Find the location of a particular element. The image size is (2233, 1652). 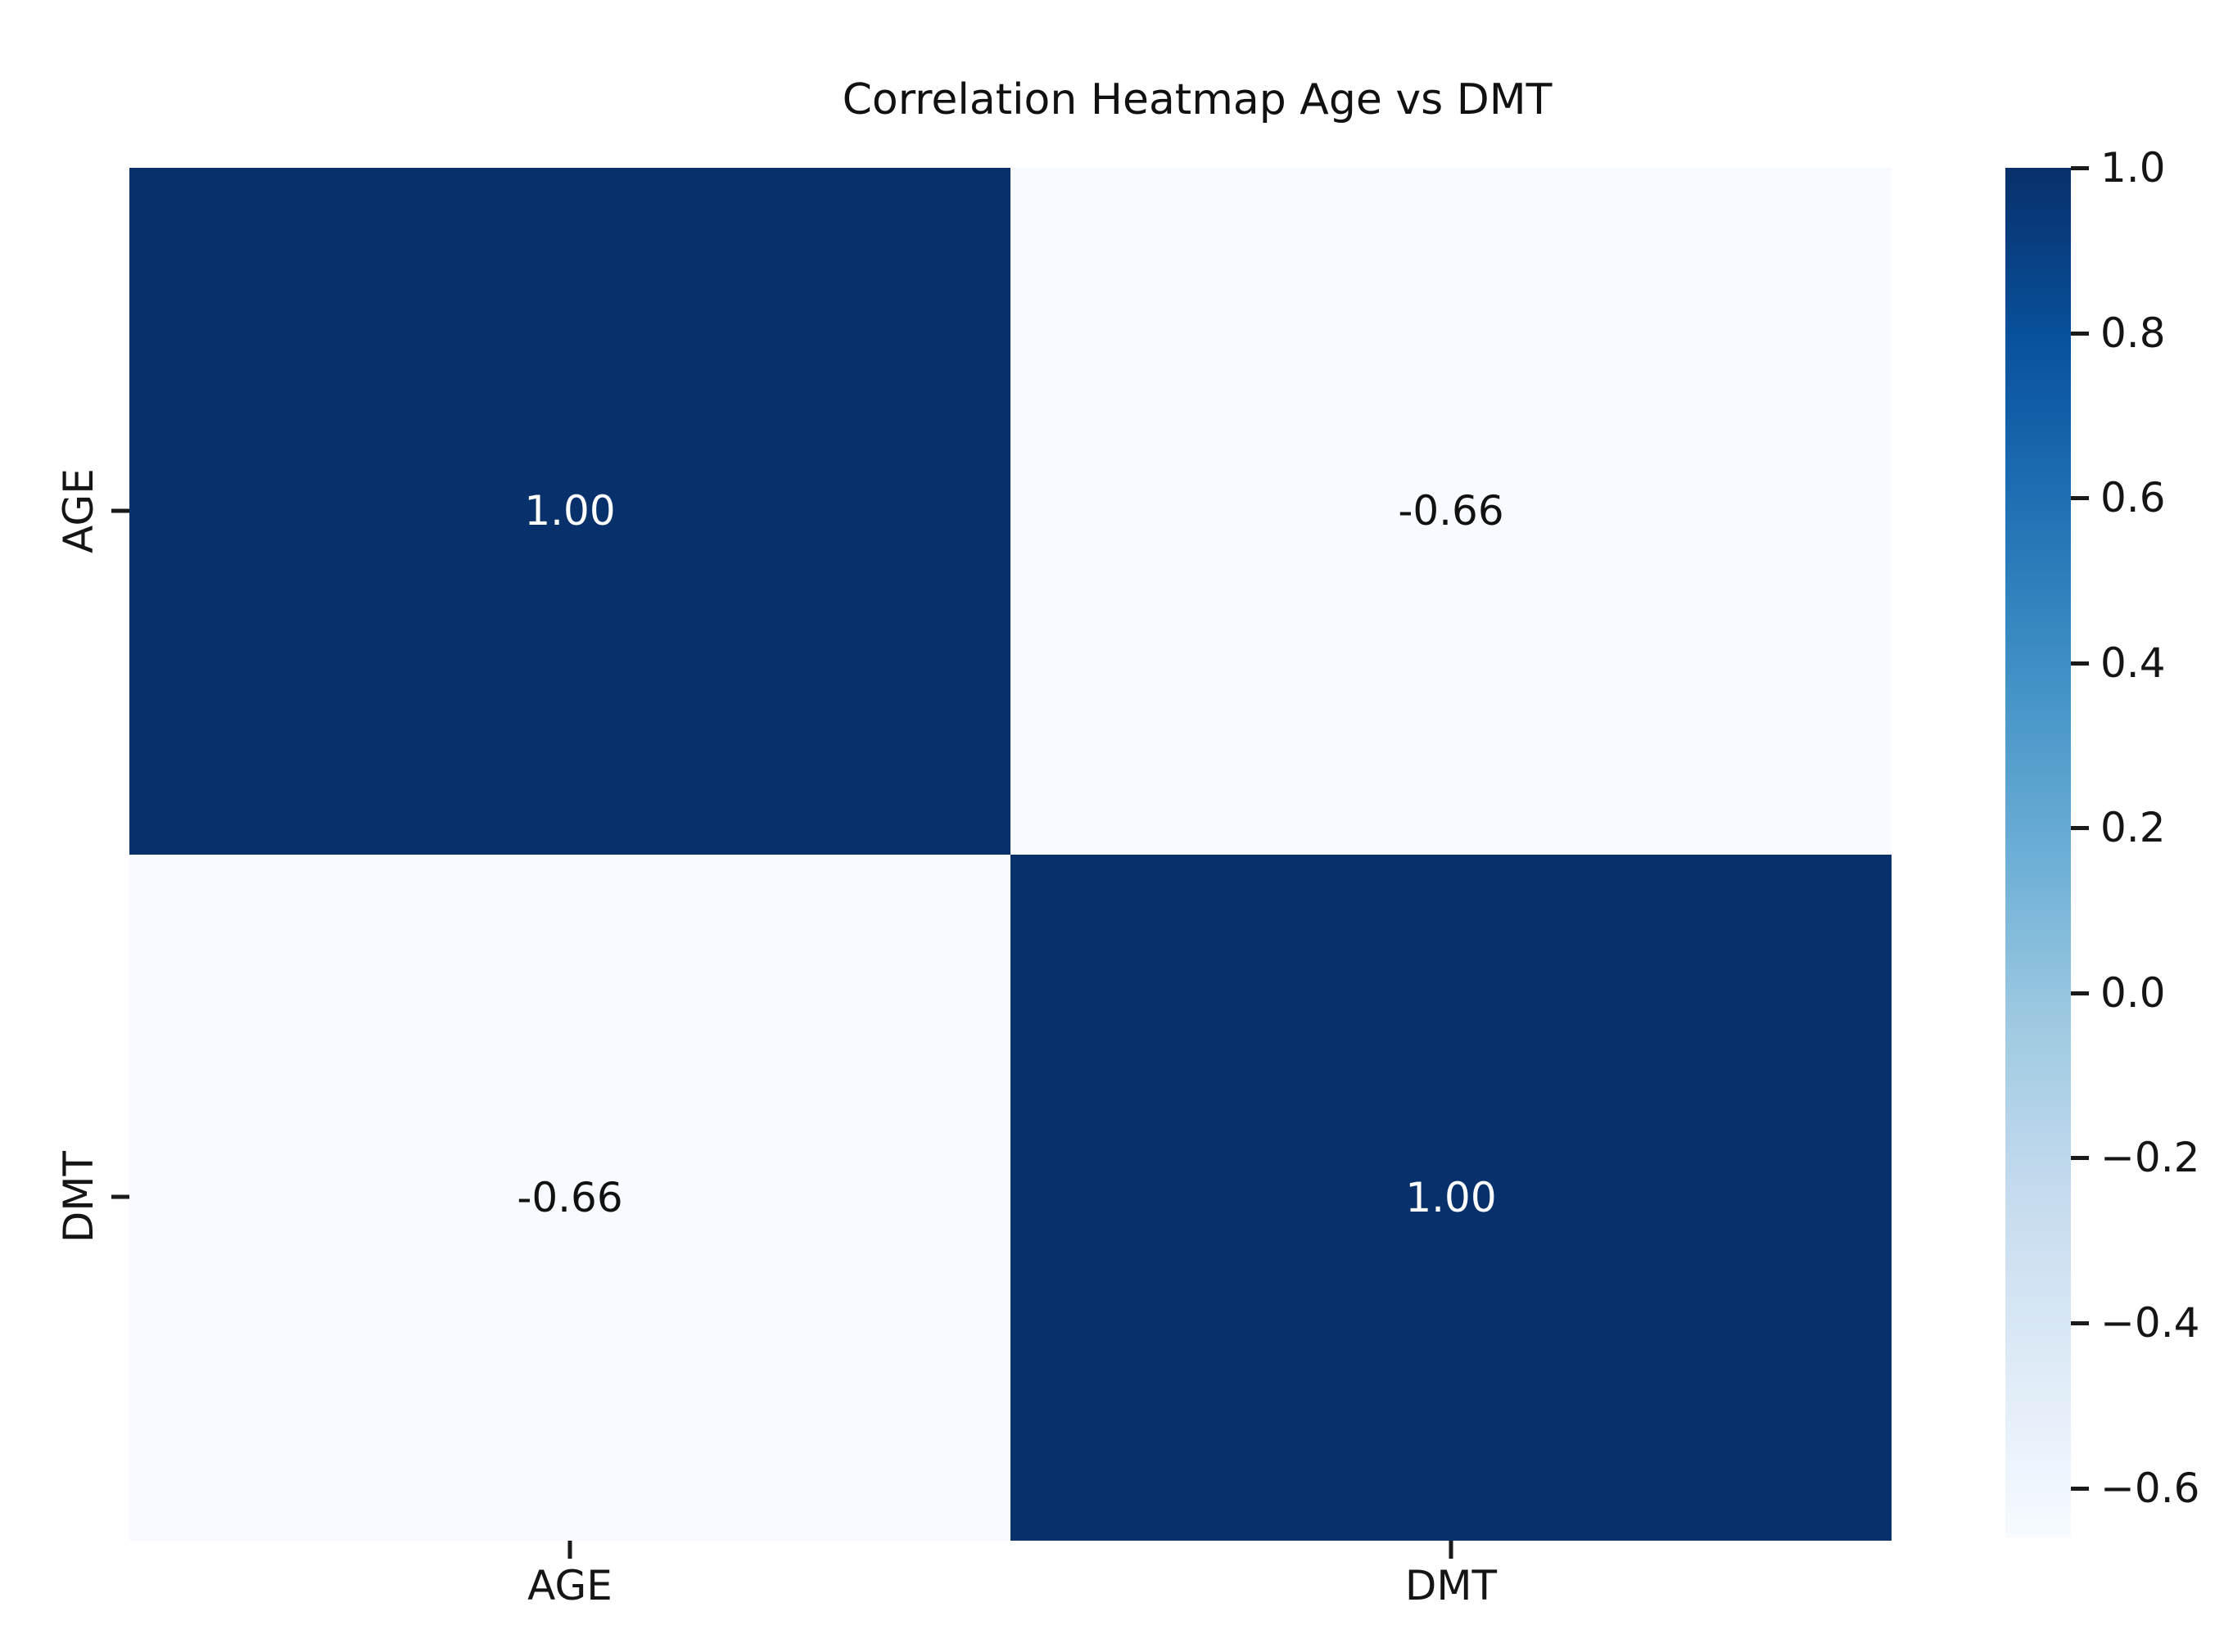

colorbar-tick-label: −0.6 is located at coordinates (2150, 1488).